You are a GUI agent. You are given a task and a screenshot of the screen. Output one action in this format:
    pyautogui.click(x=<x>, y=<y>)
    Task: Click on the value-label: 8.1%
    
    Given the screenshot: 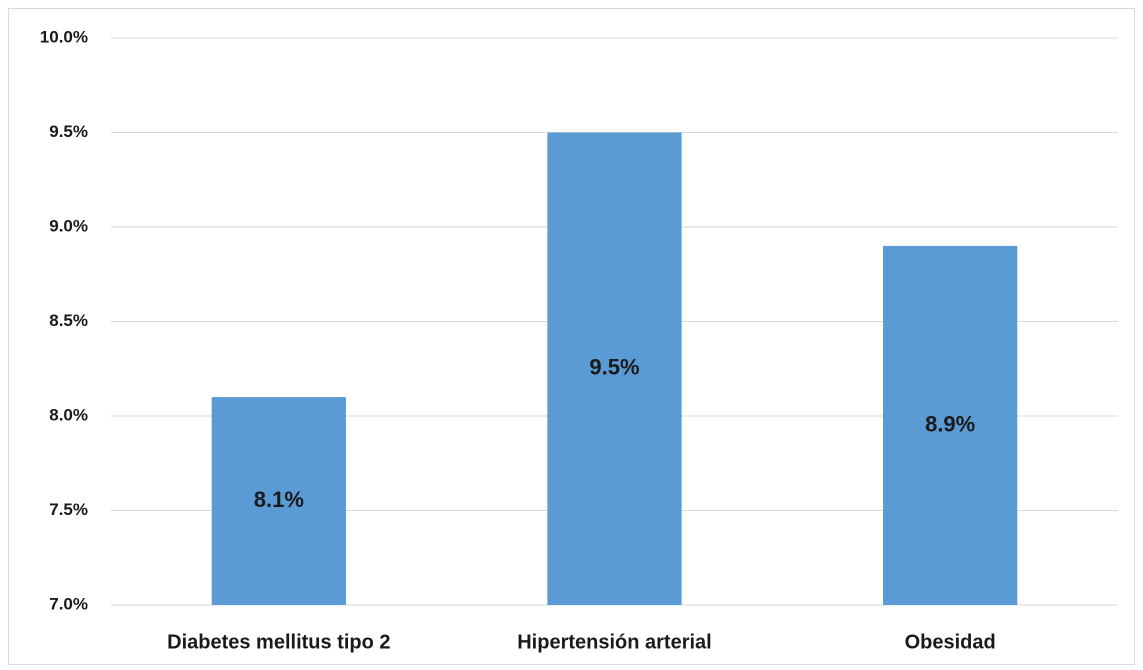 What is the action you would take?
    pyautogui.click(x=279, y=499)
    